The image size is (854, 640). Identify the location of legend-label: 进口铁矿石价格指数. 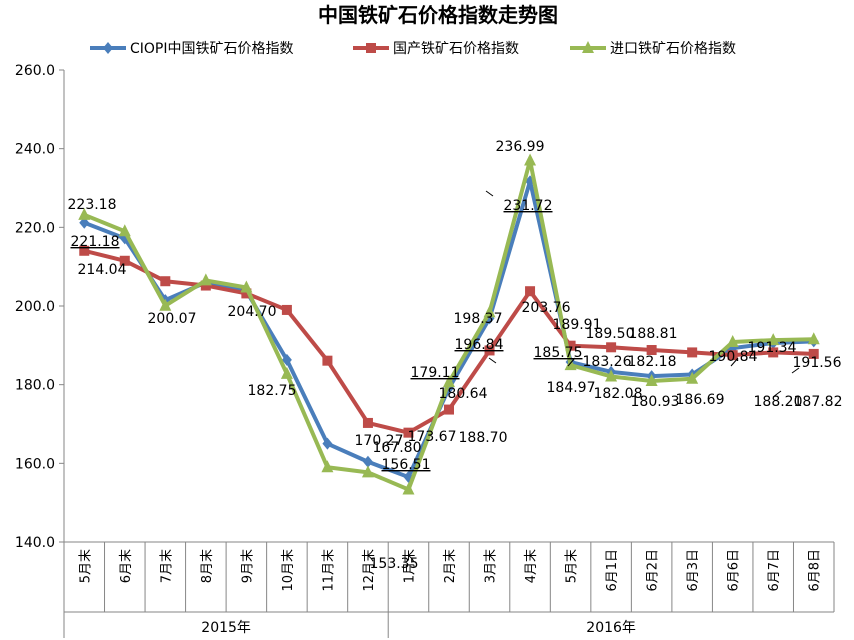
(673, 49).